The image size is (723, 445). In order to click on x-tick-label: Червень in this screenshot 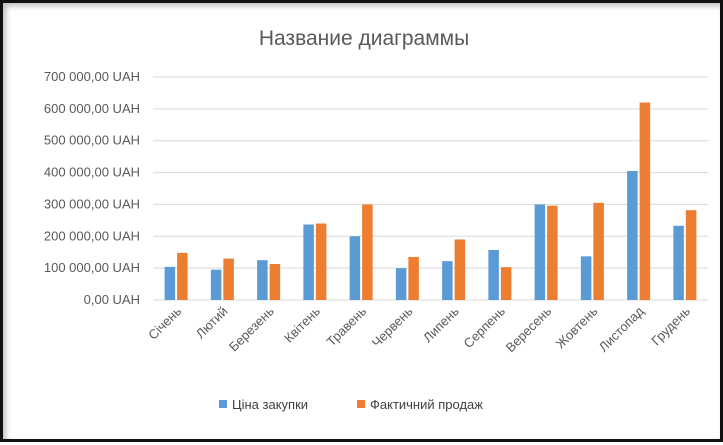, I will do `click(392, 326)`.